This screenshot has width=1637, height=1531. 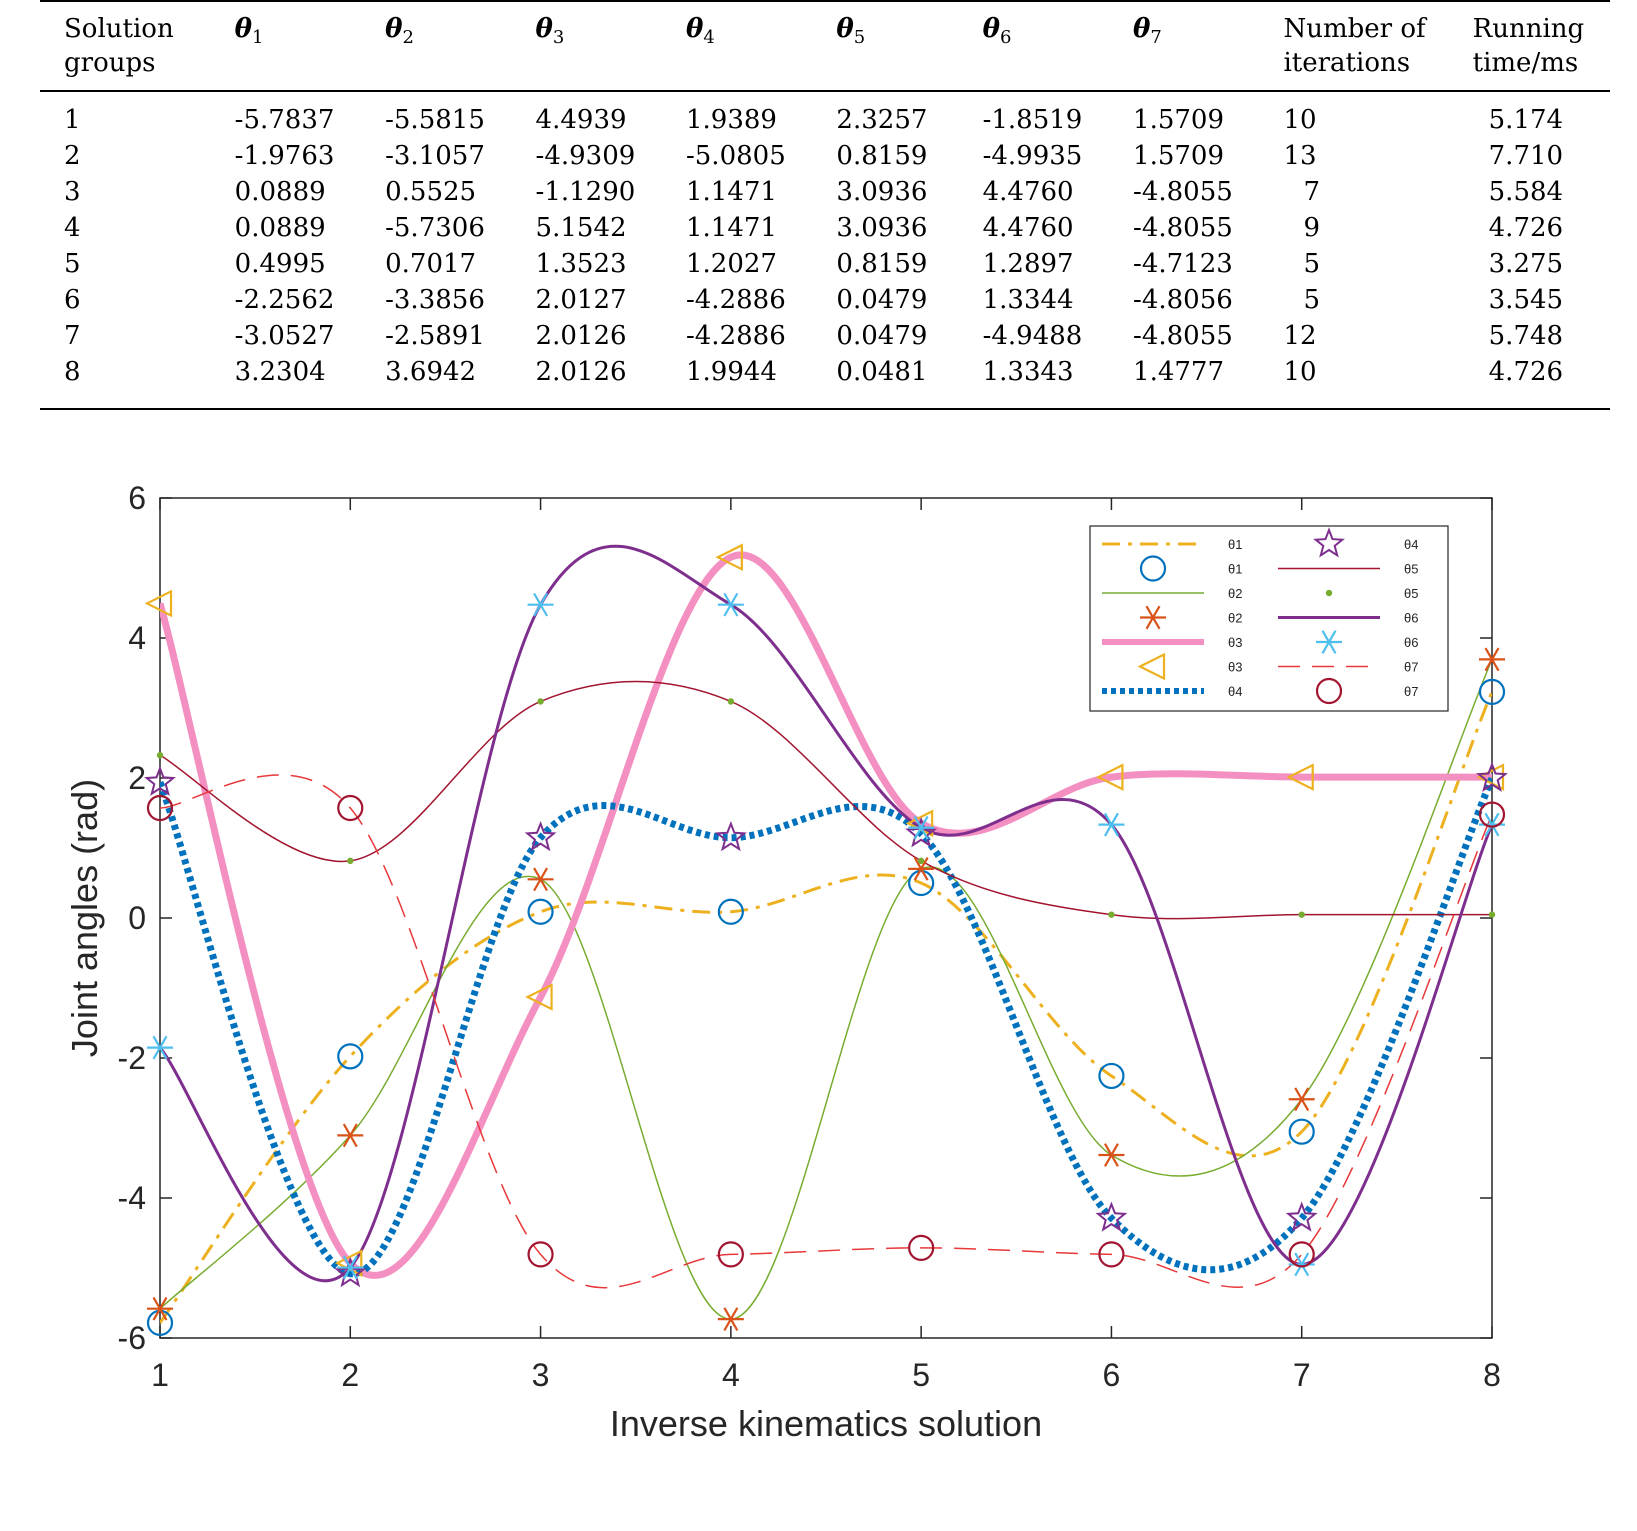 What do you see at coordinates (882, 264) in the screenshot?
I see `table-cell: 0.8159` at bounding box center [882, 264].